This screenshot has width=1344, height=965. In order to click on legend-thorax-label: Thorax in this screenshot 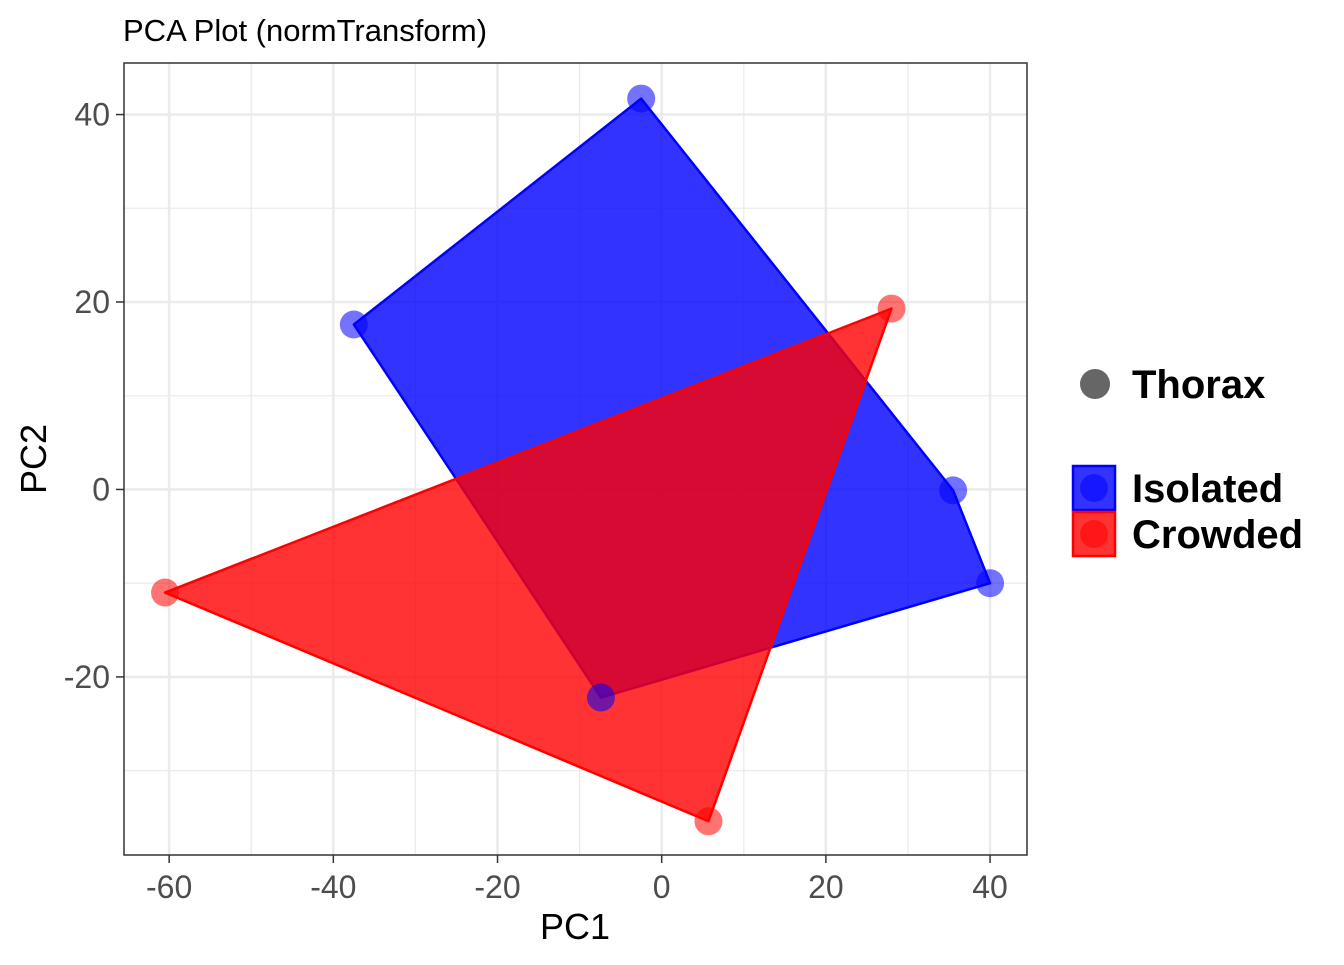, I will do `click(1198, 385)`.